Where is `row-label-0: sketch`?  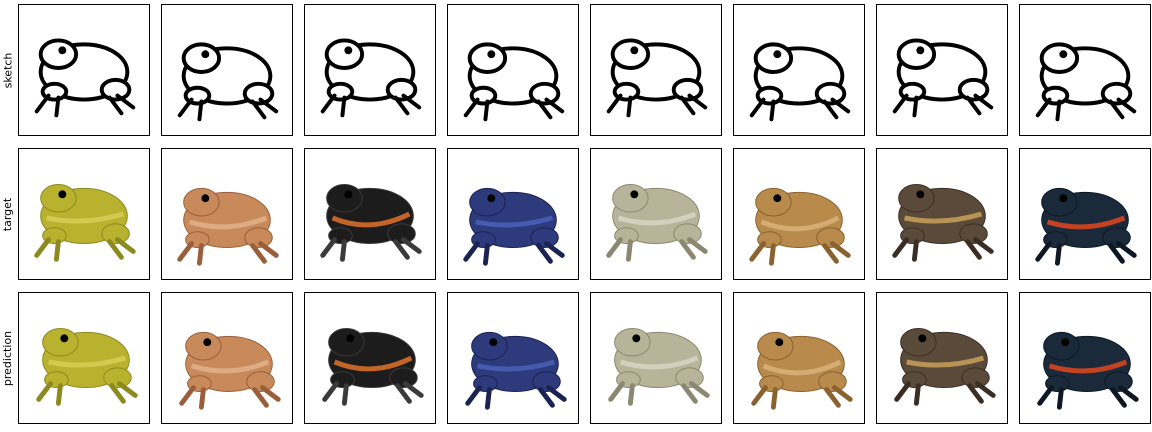
row-label-0: sketch is located at coordinates (8, 70).